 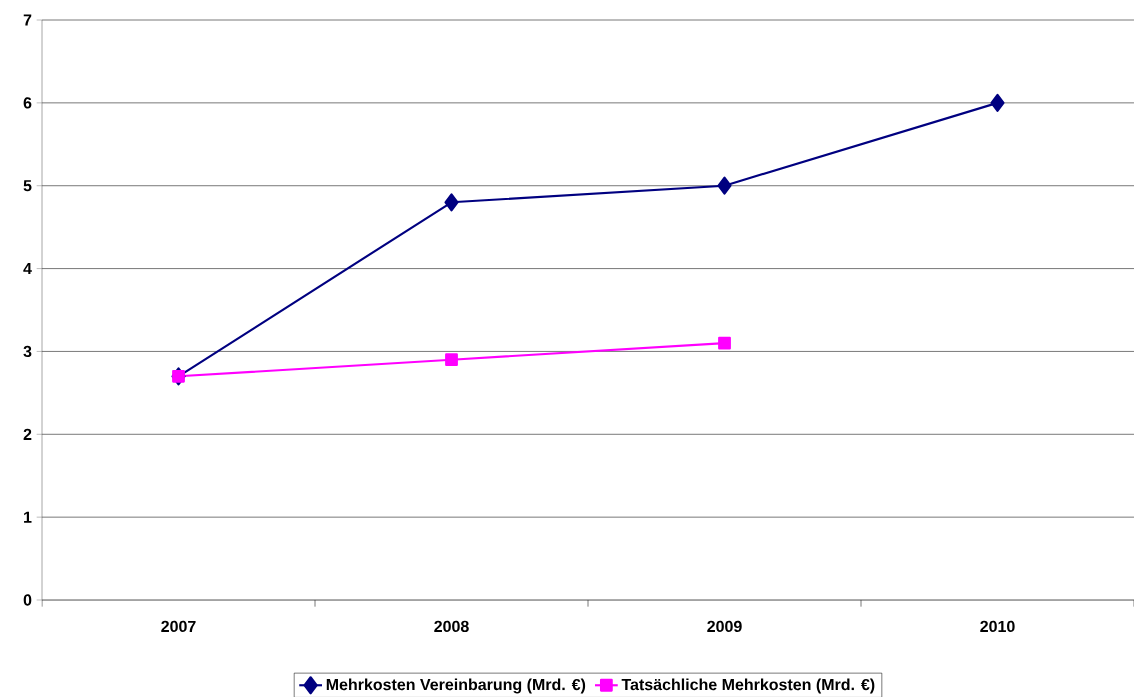 I want to click on y-tick-label: 5, so click(x=27, y=186).